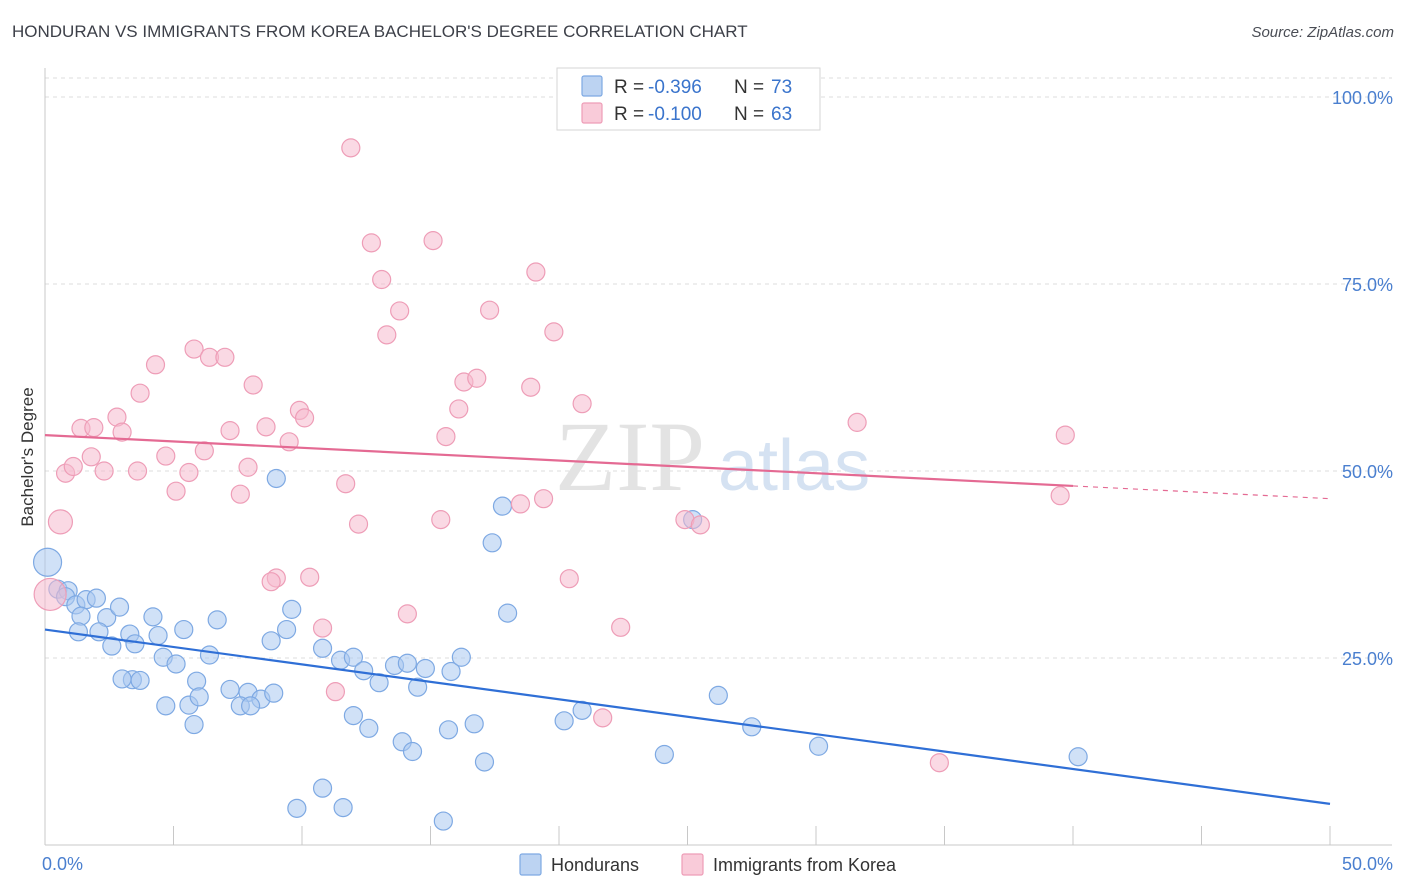 The width and height of the screenshot is (1406, 892). Describe the element at coordinates (708, 864) in the screenshot. I see `legend-series: Hondurans Immigrants from Korea` at that location.